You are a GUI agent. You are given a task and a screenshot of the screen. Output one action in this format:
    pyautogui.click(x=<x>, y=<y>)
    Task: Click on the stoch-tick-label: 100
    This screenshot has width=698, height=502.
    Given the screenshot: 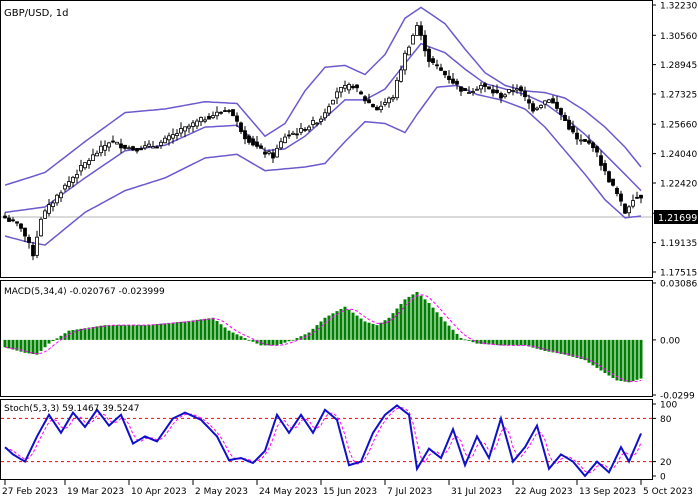 What is the action you would take?
    pyautogui.click(x=668, y=406)
    